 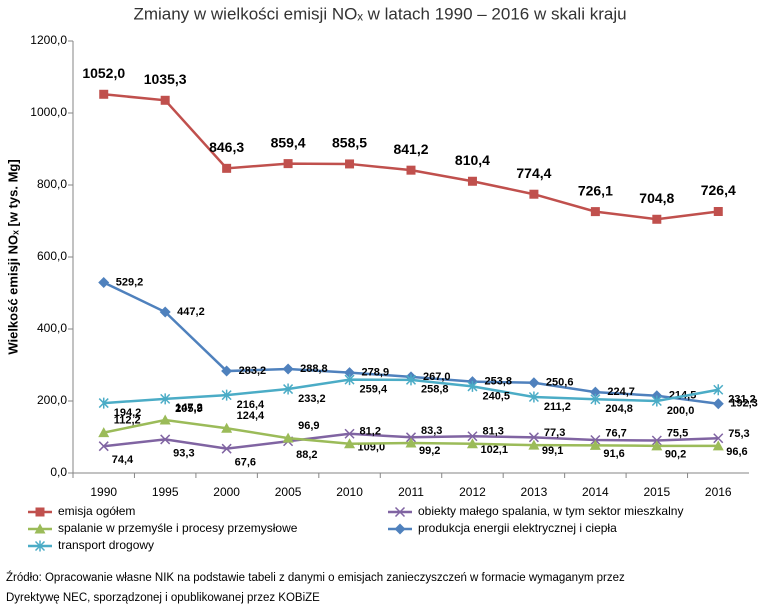 I want to click on value-label: 192,3, so click(x=744, y=404).